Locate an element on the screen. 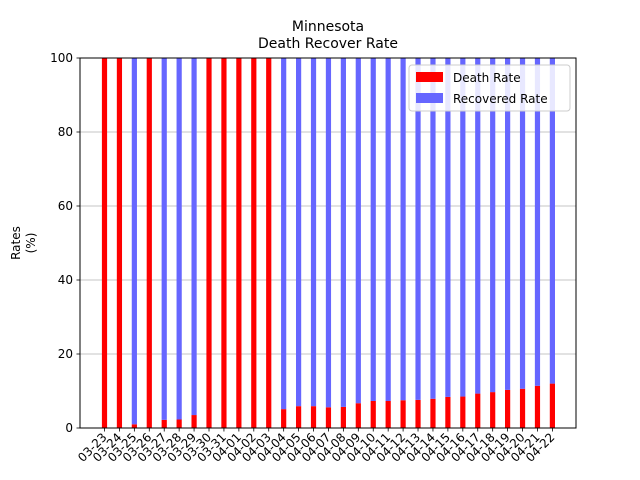 This screenshot has width=640, height=480. legend-swatch-recovered-rate is located at coordinates (429, 98).